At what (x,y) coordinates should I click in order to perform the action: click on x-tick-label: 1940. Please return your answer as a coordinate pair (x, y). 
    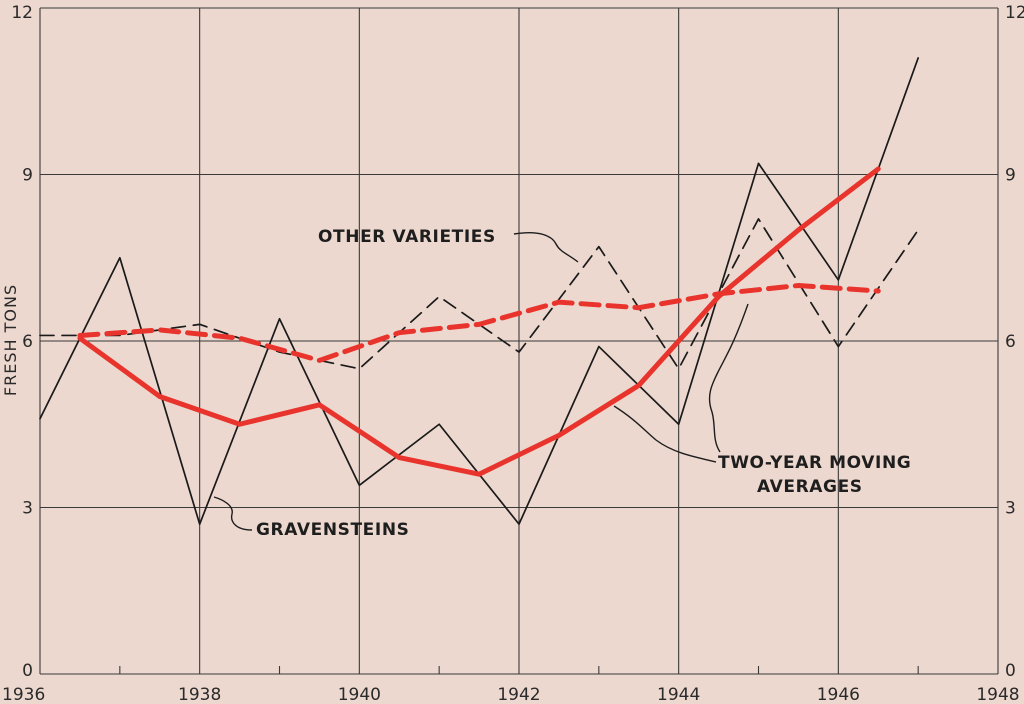
    Looking at the image, I should click on (359, 694).